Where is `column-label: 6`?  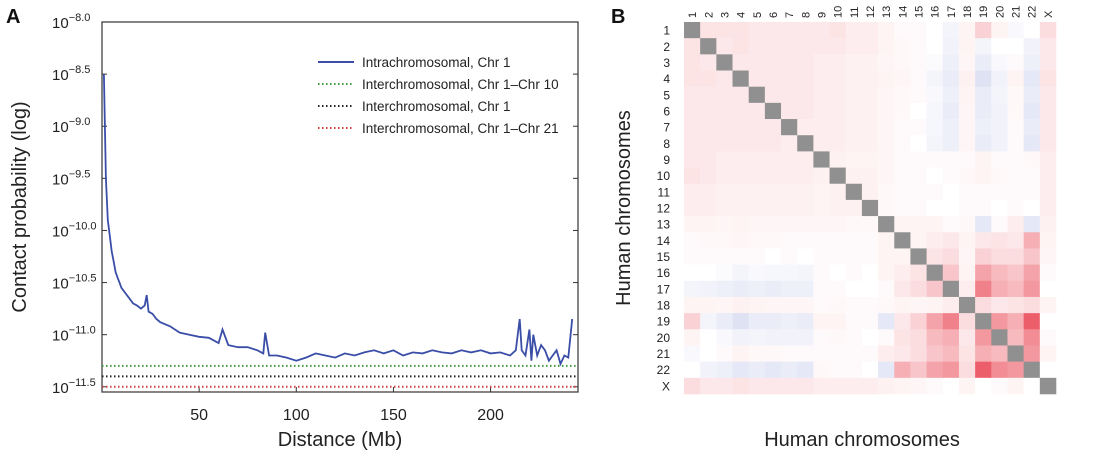 column-label: 6 is located at coordinates (774, 15).